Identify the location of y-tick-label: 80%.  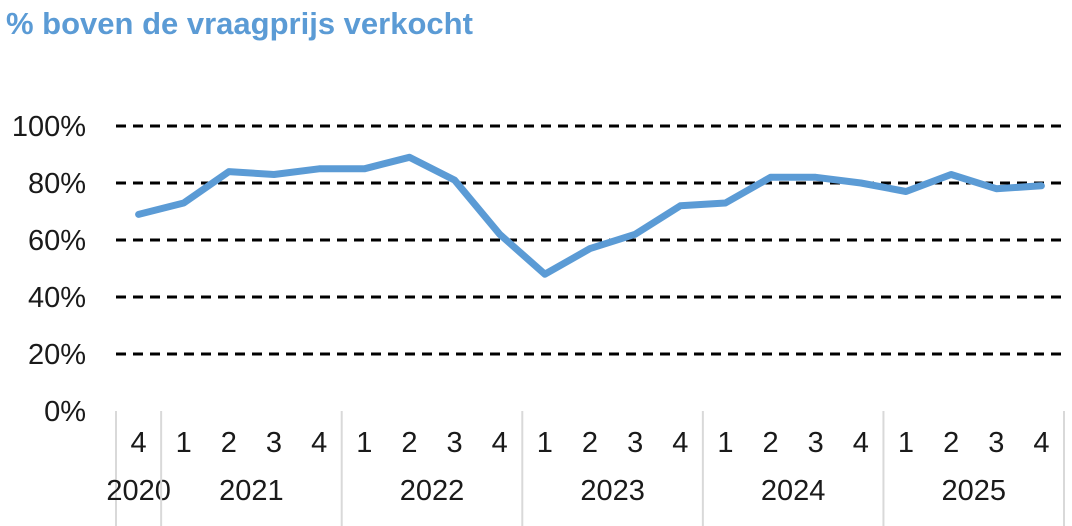
(57, 184).